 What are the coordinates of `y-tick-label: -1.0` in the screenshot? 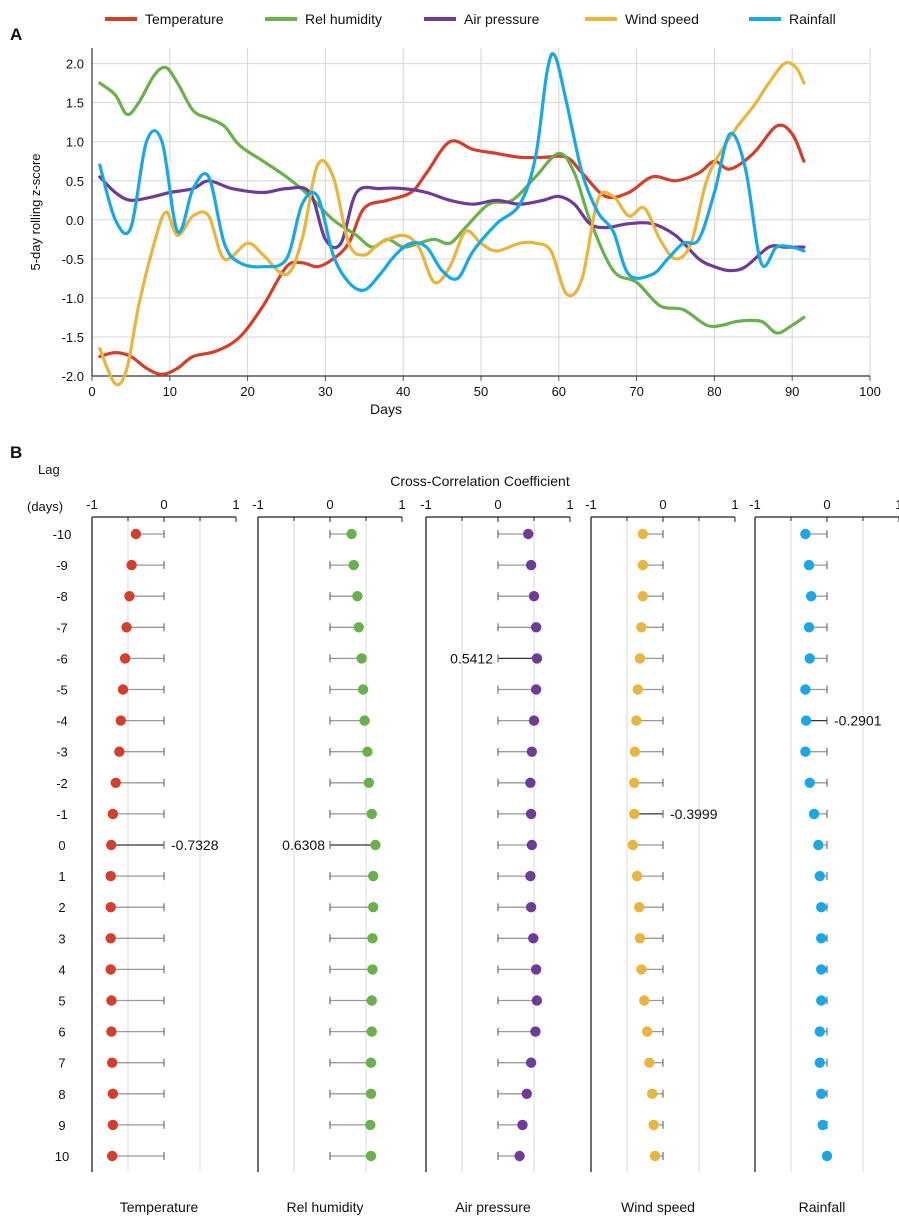 It's located at (73, 298).